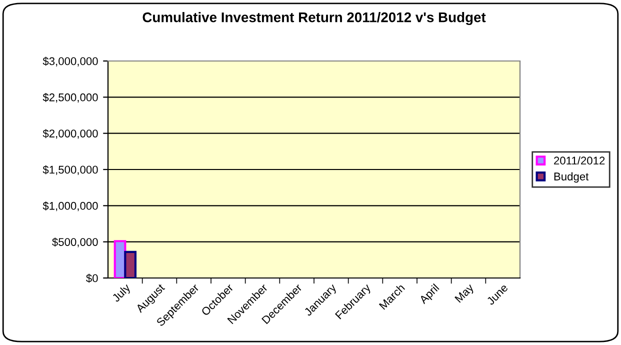 This screenshot has width=621, height=345. Describe the element at coordinates (465, 293) in the screenshot. I see `x-tick-label: May` at that location.